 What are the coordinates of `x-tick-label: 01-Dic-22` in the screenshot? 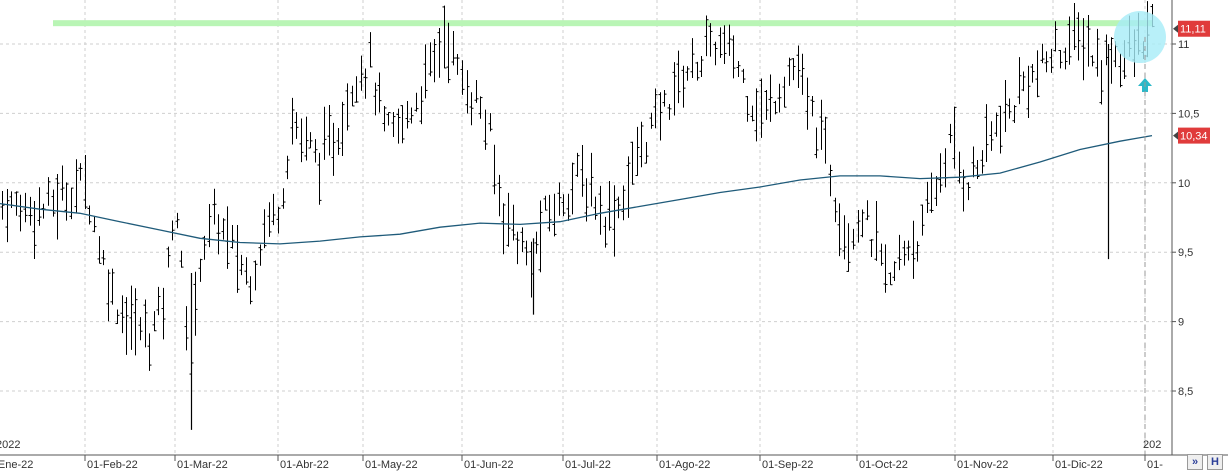 It's located at (1079, 465).